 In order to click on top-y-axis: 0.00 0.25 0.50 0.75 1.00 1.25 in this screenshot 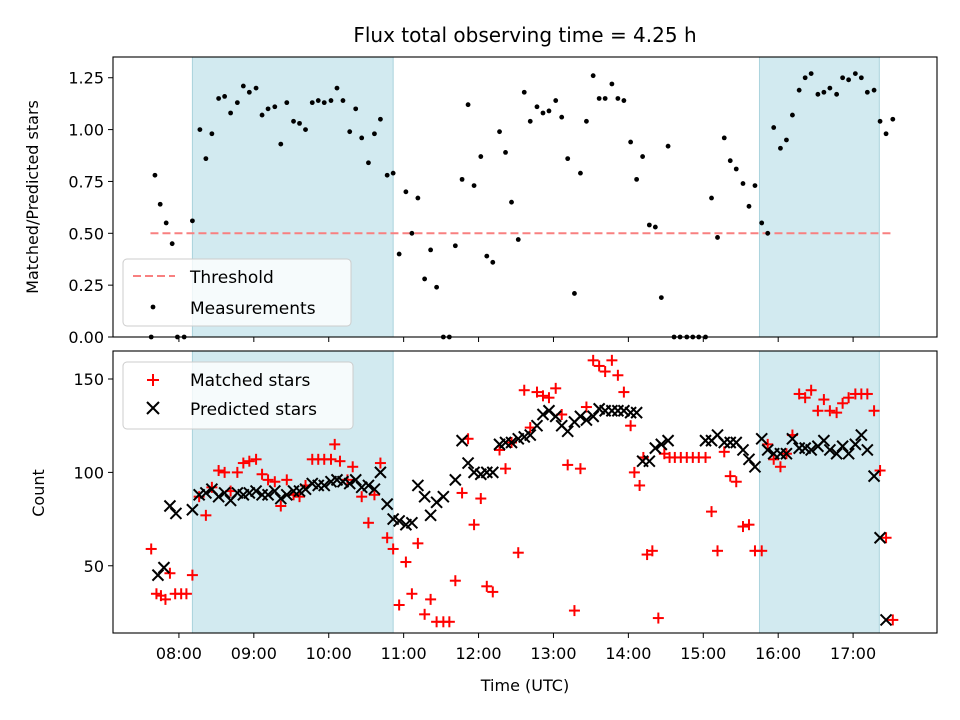, I will do `click(90, 208)`.